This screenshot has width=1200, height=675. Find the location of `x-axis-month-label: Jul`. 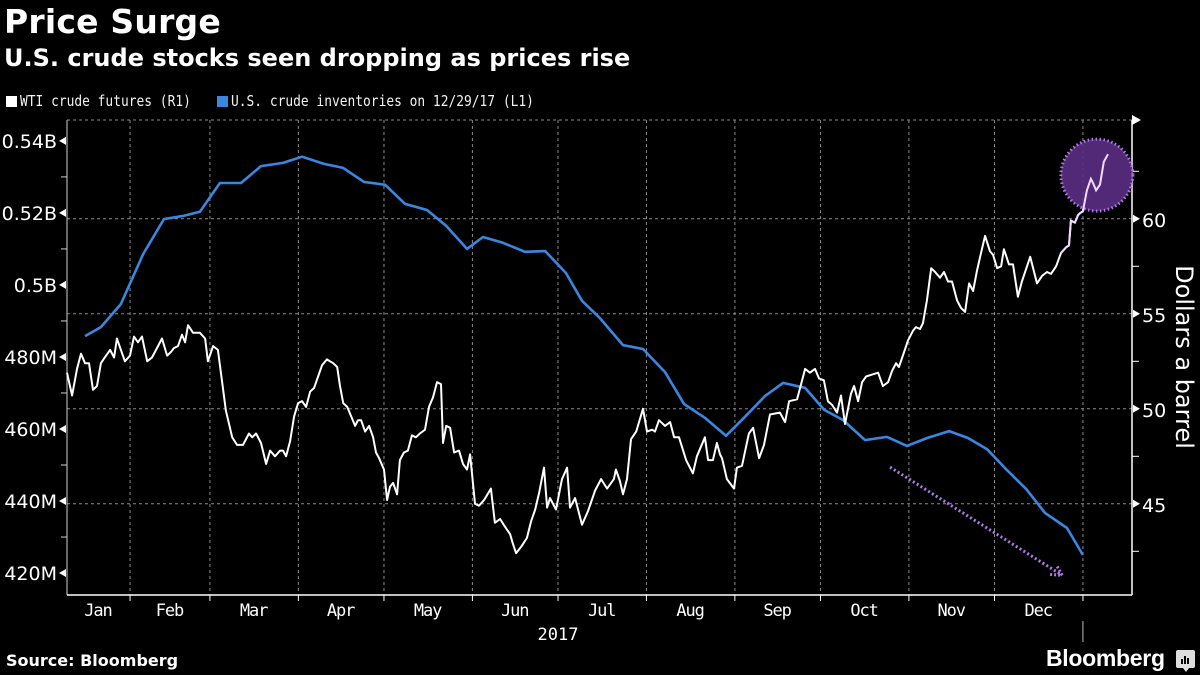

x-axis-month-label: Jul is located at coordinates (602, 611).